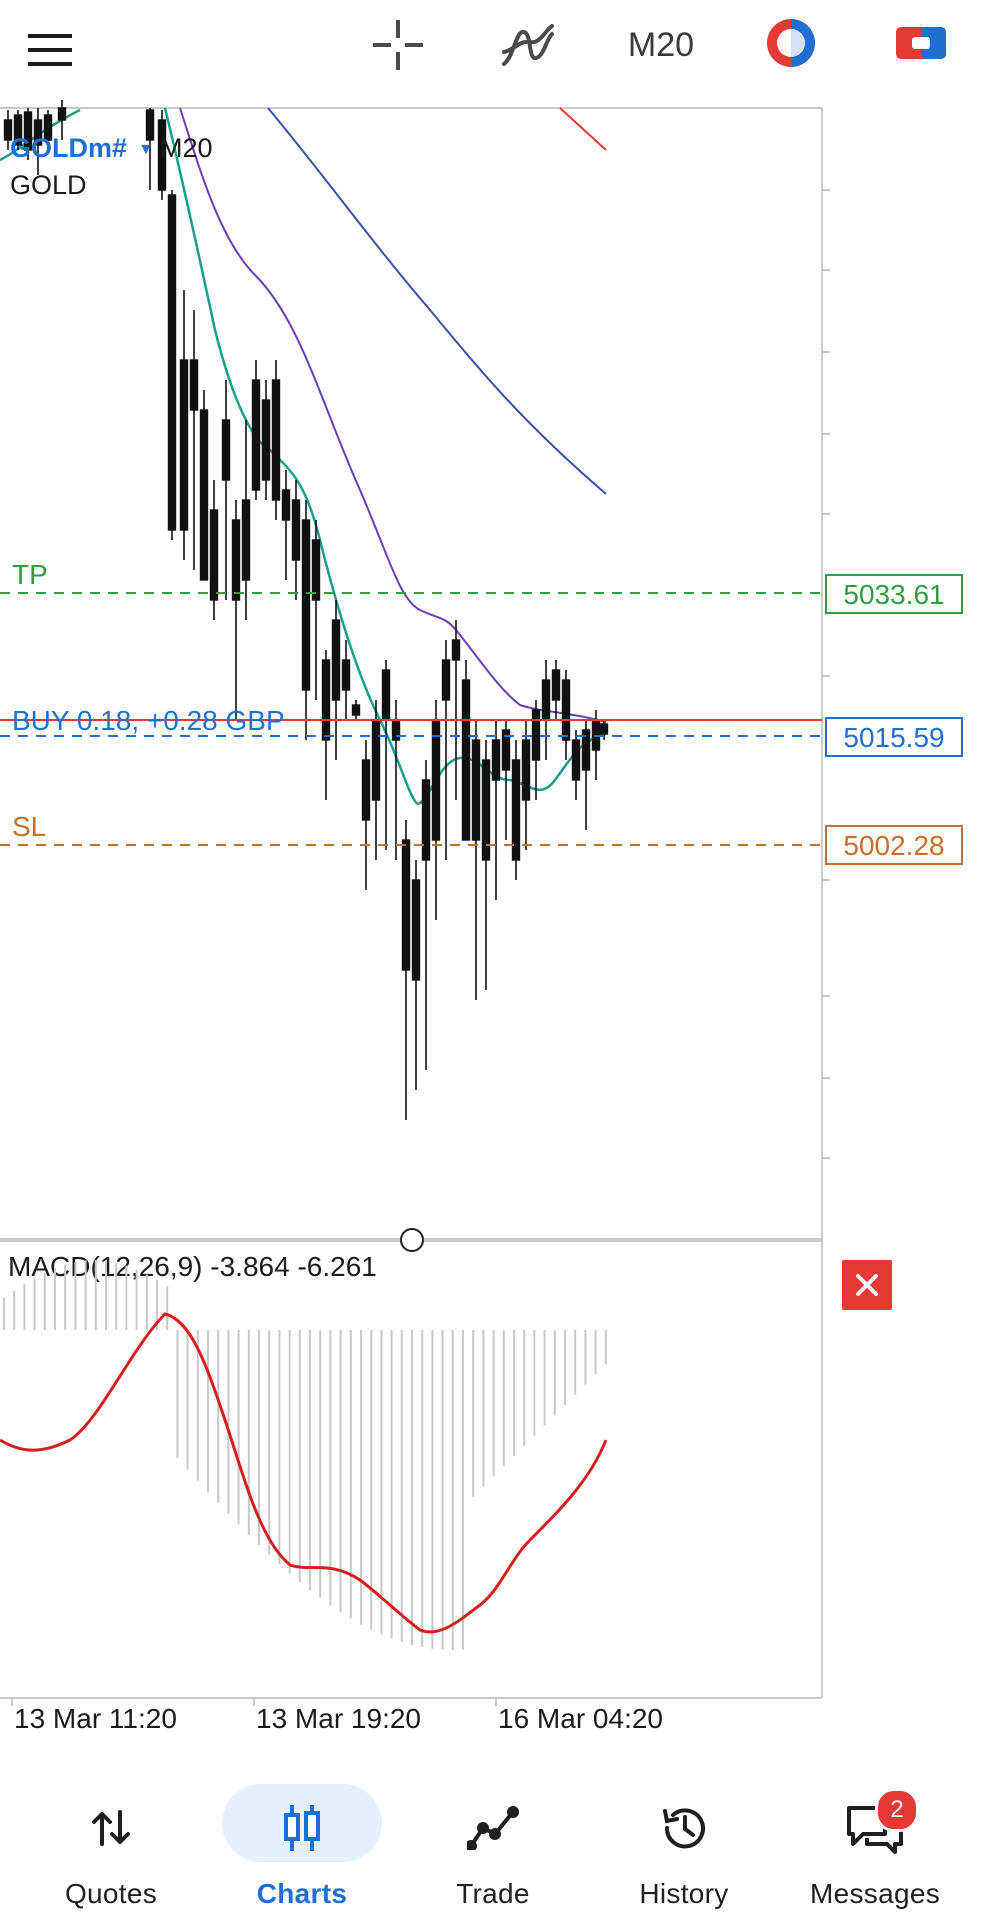  What do you see at coordinates (684, 1840) in the screenshot?
I see `nav-history: History` at bounding box center [684, 1840].